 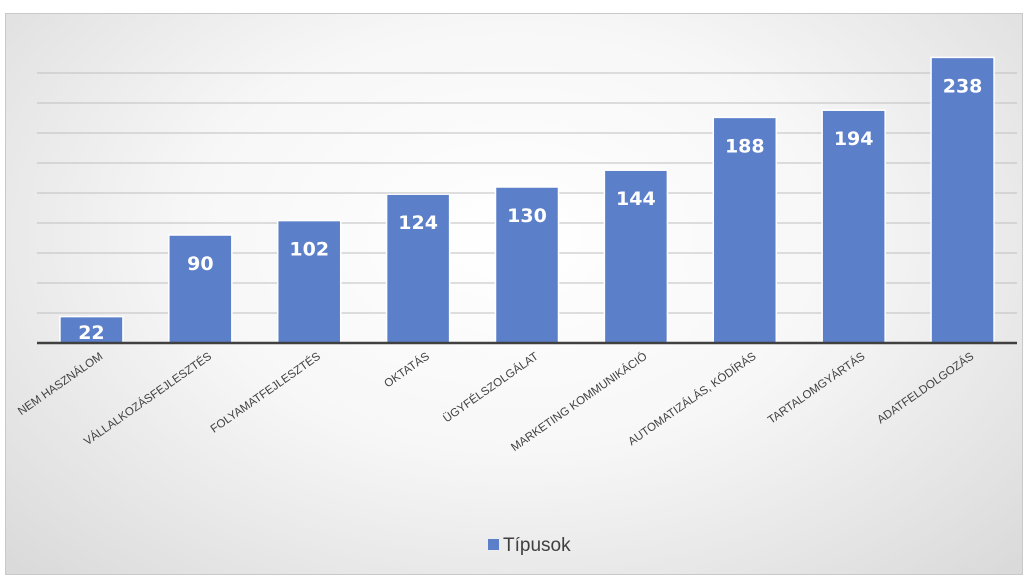 What do you see at coordinates (527, 216) in the screenshot?
I see `data-label: 130` at bounding box center [527, 216].